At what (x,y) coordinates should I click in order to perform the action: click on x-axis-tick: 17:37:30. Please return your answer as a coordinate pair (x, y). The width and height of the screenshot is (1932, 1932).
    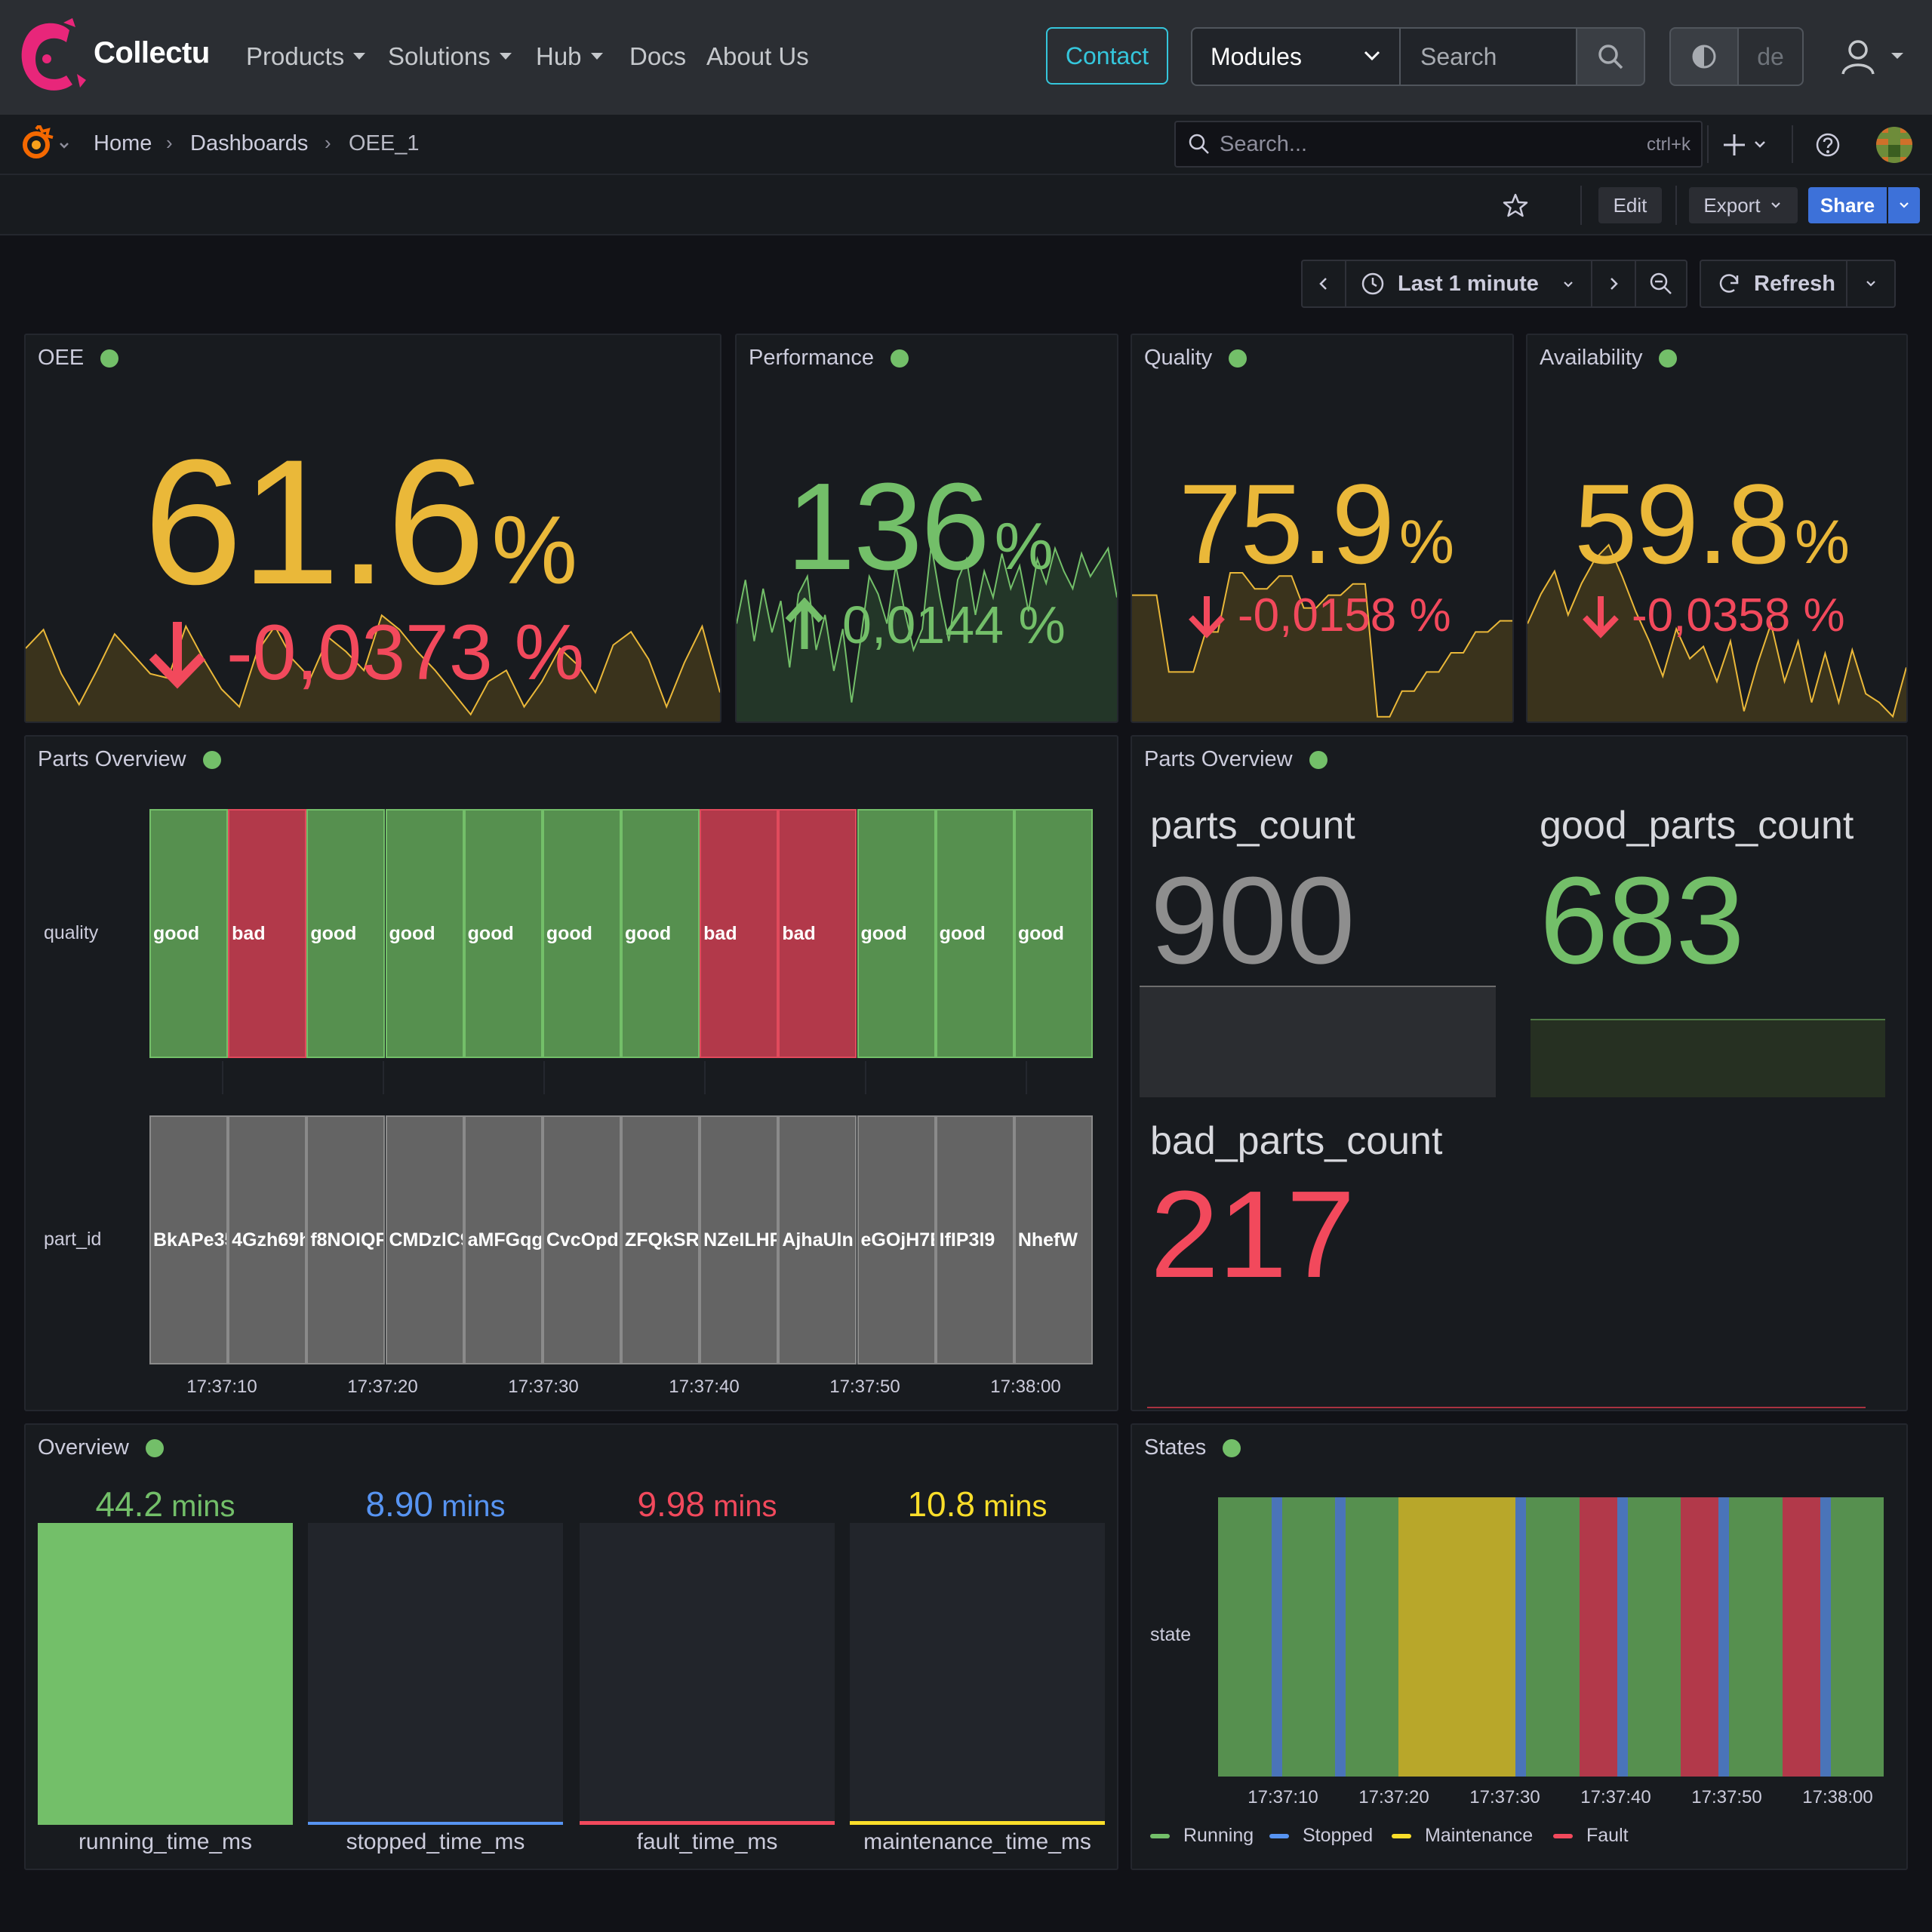
    Looking at the image, I should click on (543, 1387).